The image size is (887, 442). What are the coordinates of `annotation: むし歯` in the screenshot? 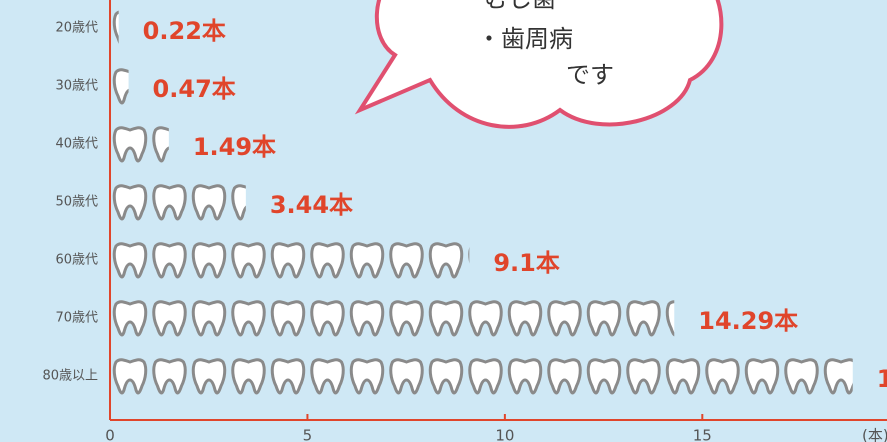 It's located at (520, 6).